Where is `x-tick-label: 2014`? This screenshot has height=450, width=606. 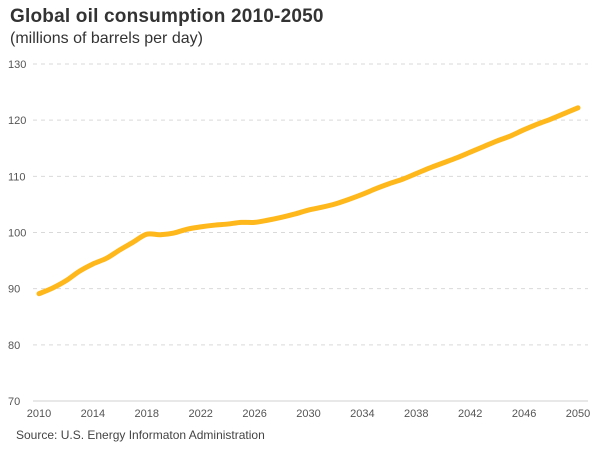
x-tick-label: 2014 is located at coordinates (93, 414).